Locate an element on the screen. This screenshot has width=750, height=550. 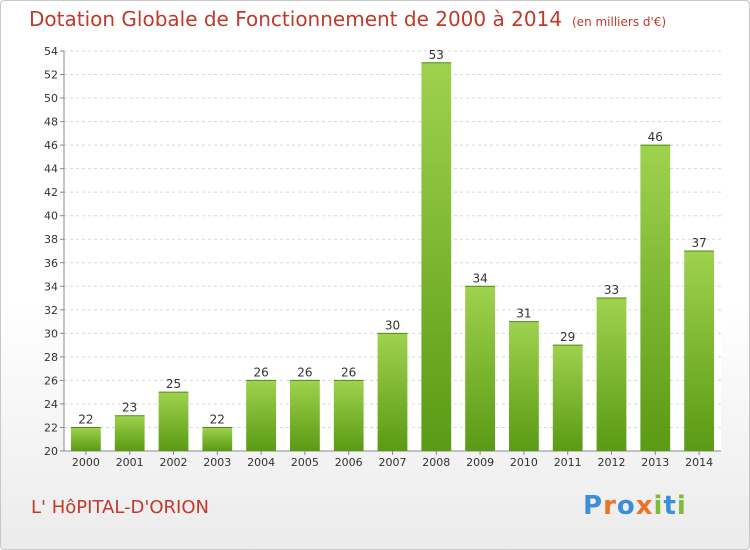
x-tick-label: 2007 is located at coordinates (393, 462).